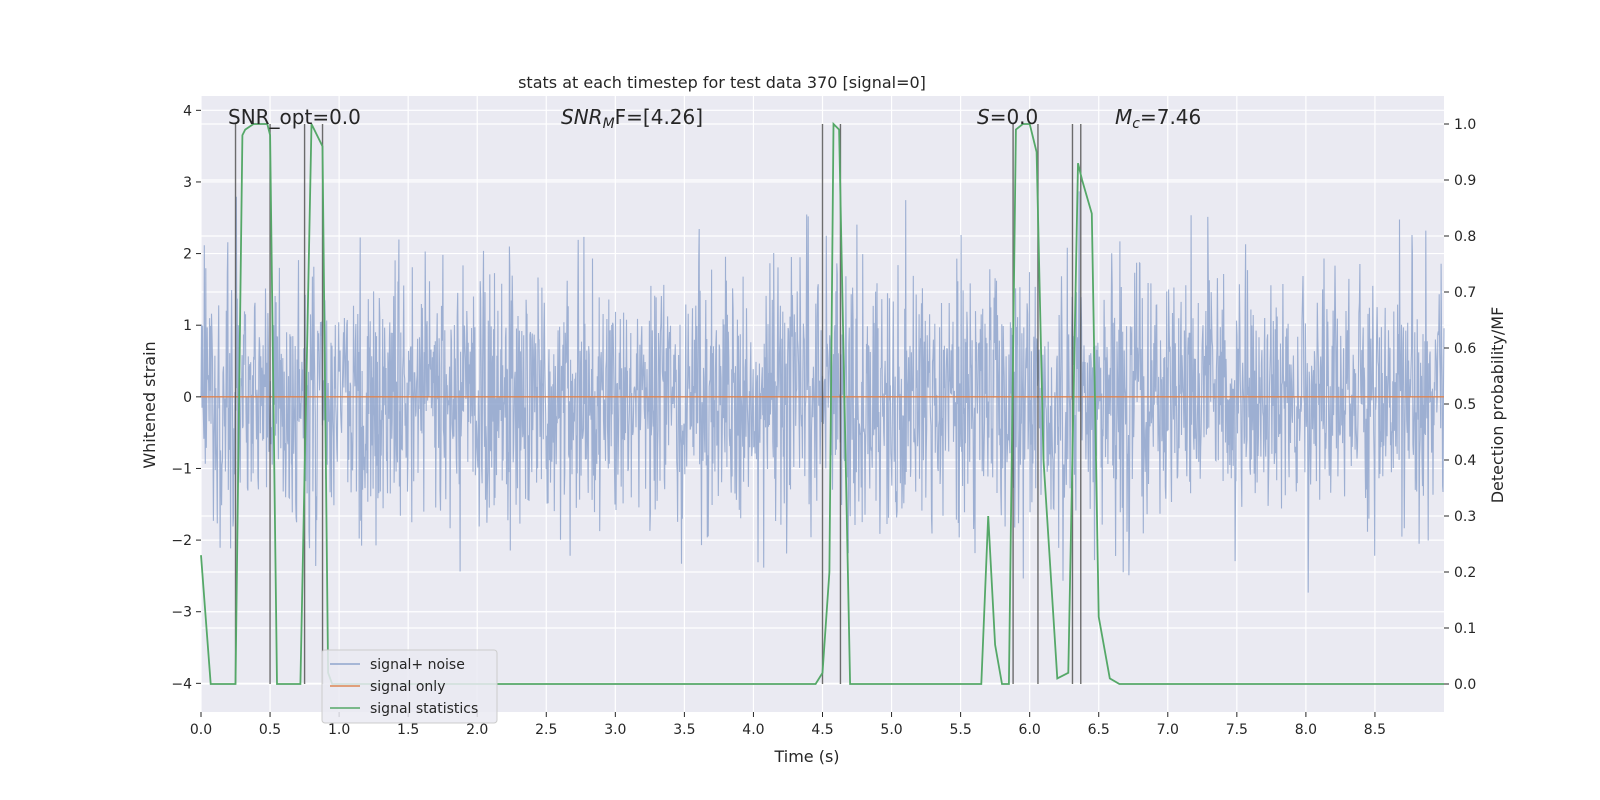 This screenshot has height=800, width=1600. Describe the element at coordinates (187, 183) in the screenshot. I see `y-left-tick-label: 3` at that location.